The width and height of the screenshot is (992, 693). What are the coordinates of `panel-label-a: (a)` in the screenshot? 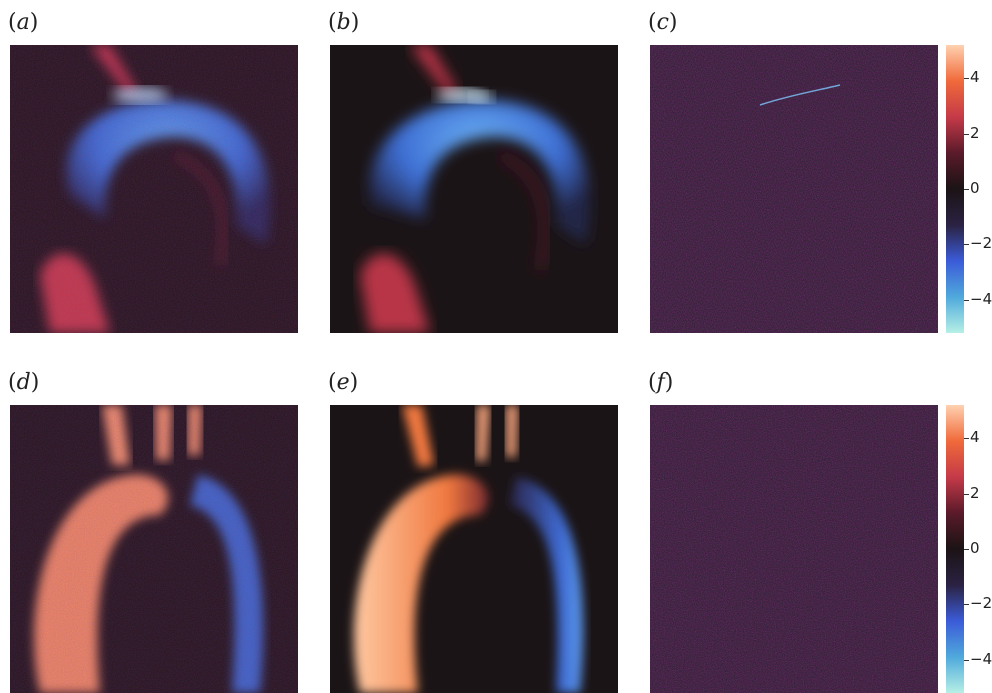 It's located at (23, 22).